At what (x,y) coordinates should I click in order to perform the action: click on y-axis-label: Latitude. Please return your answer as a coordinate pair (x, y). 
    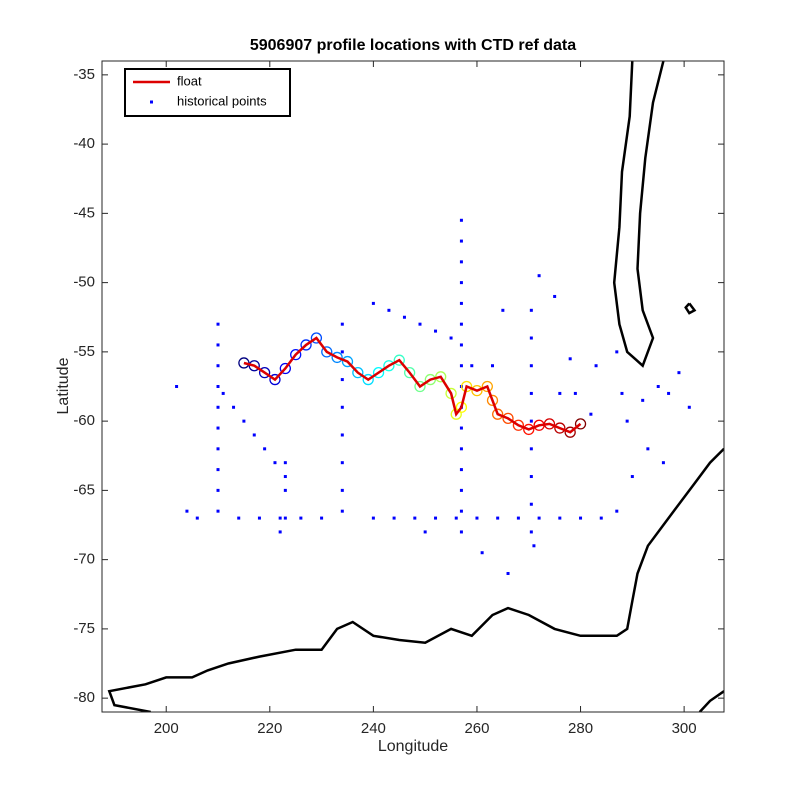
    Looking at the image, I should click on (63, 385).